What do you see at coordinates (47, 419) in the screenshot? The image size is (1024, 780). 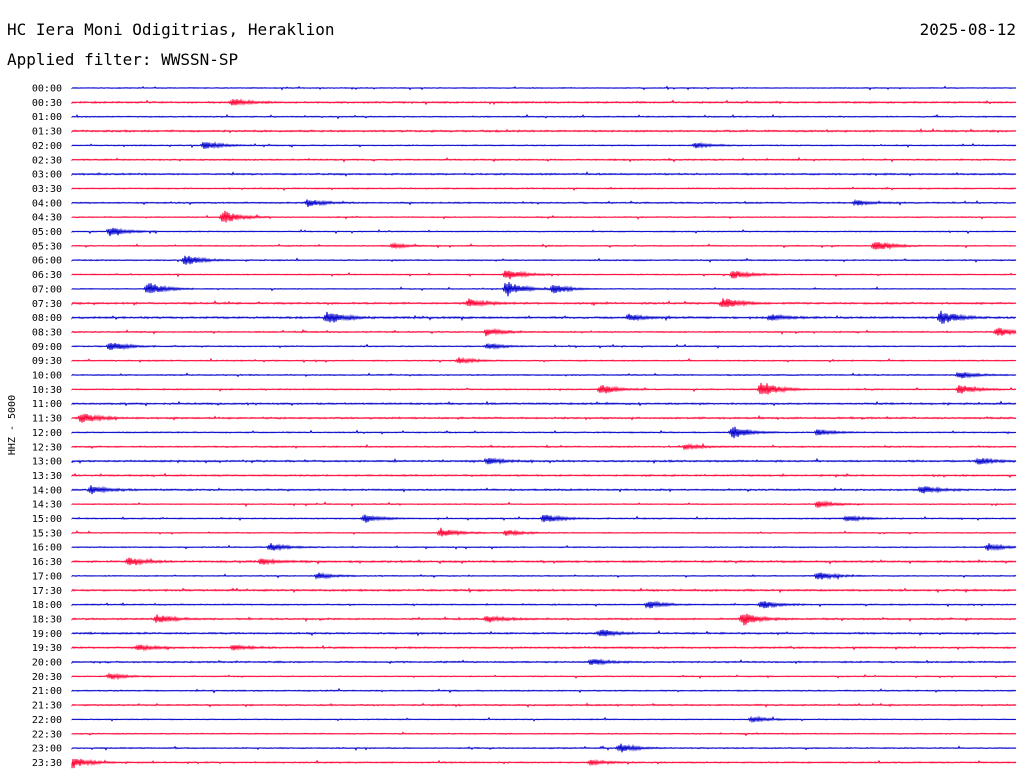 I see `time-tick-1130: 11:30` at bounding box center [47, 419].